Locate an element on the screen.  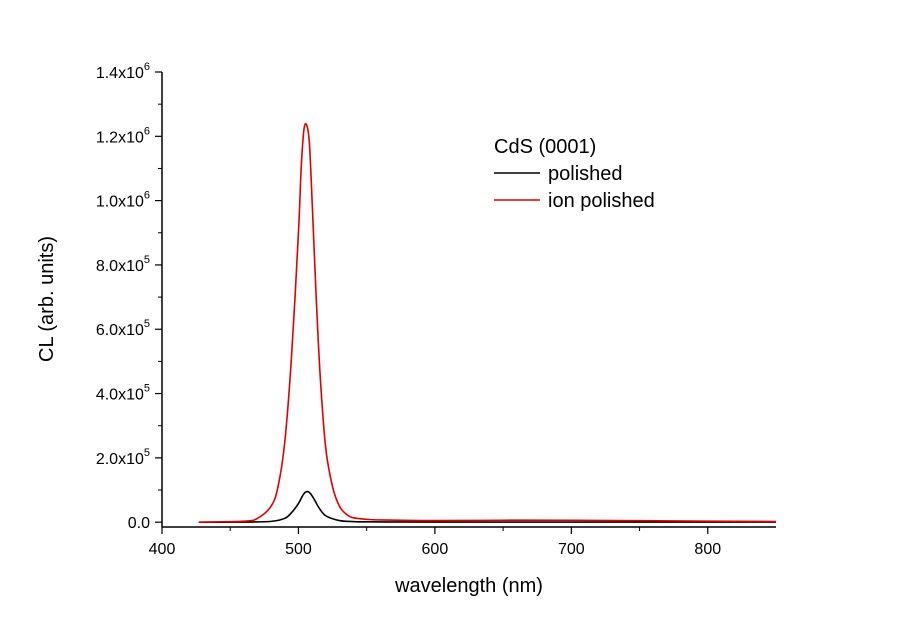
legend-label-ion-polished: ion polished is located at coordinates (601, 201).